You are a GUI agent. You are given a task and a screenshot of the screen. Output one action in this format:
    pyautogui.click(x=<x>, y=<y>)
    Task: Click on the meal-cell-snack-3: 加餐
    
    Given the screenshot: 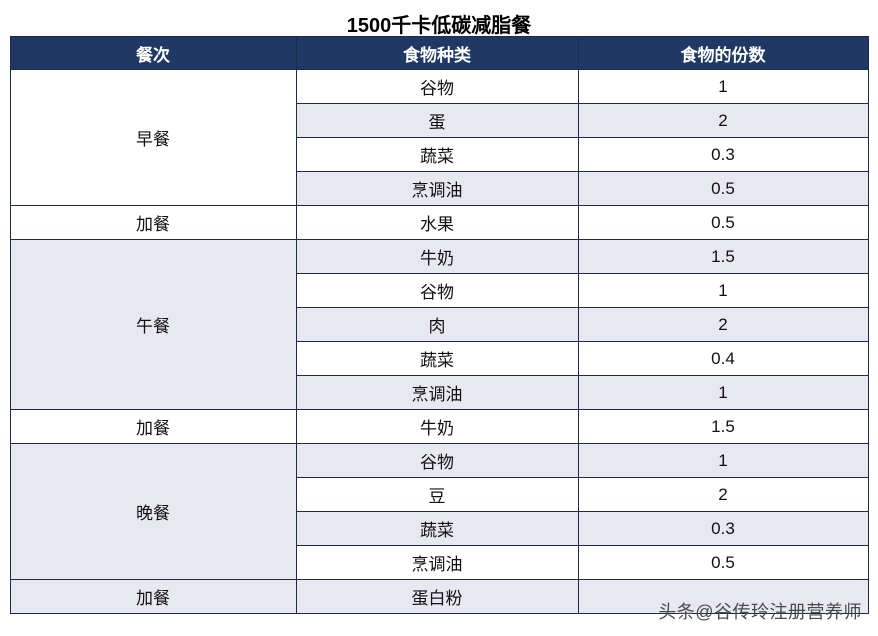 What is the action you would take?
    pyautogui.click(x=153, y=596)
    